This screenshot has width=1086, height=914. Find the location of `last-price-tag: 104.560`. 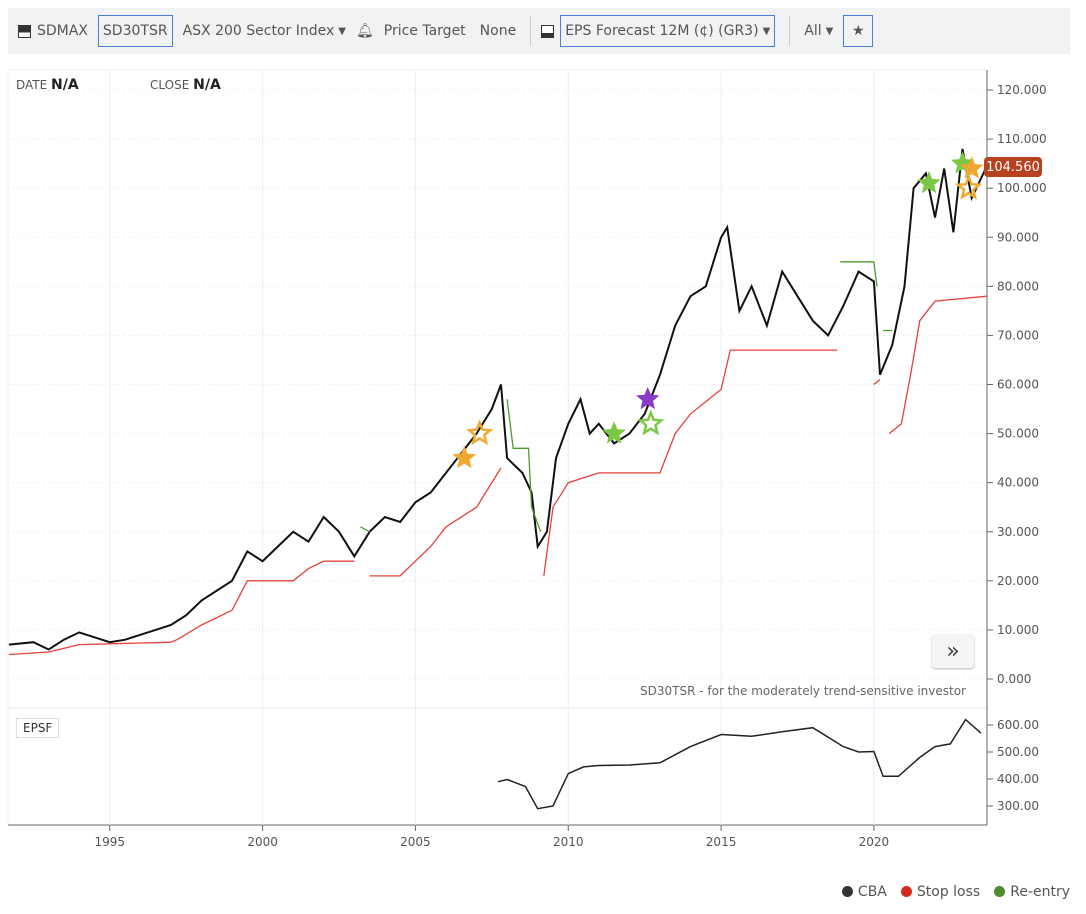

last-price-tag: 104.560 is located at coordinates (1013, 167).